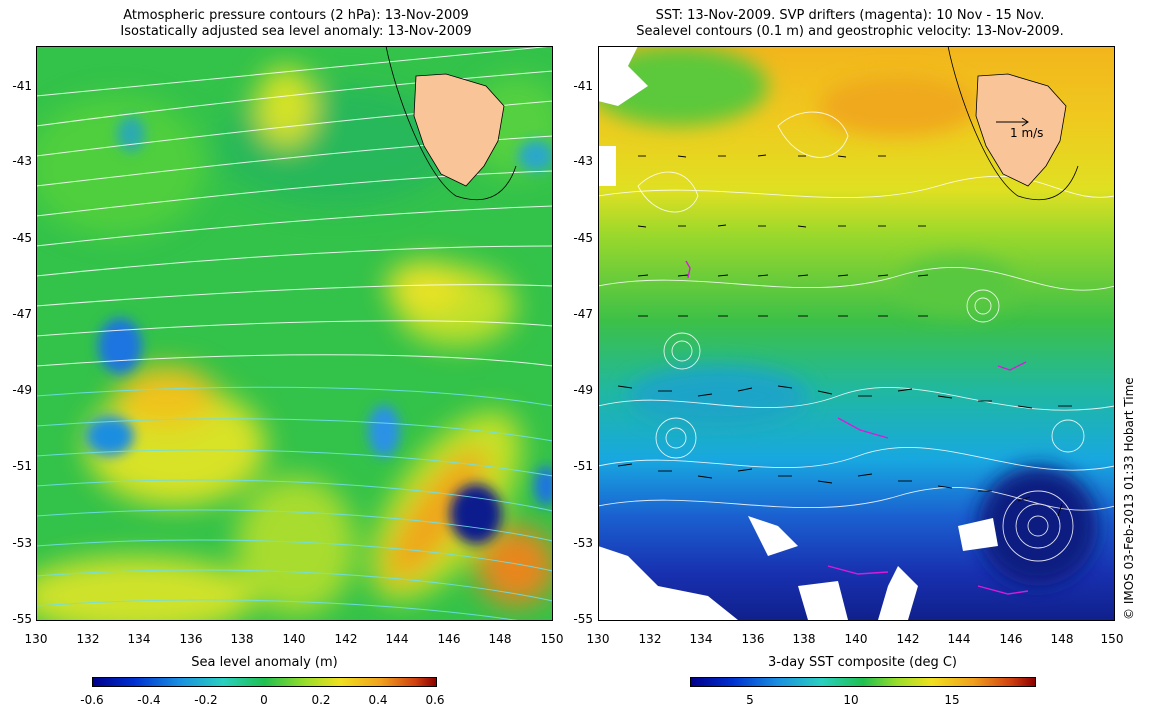 The image size is (1150, 710). Describe the element at coordinates (92, 700) in the screenshot. I see `colorbar-tick: -0.6` at that location.